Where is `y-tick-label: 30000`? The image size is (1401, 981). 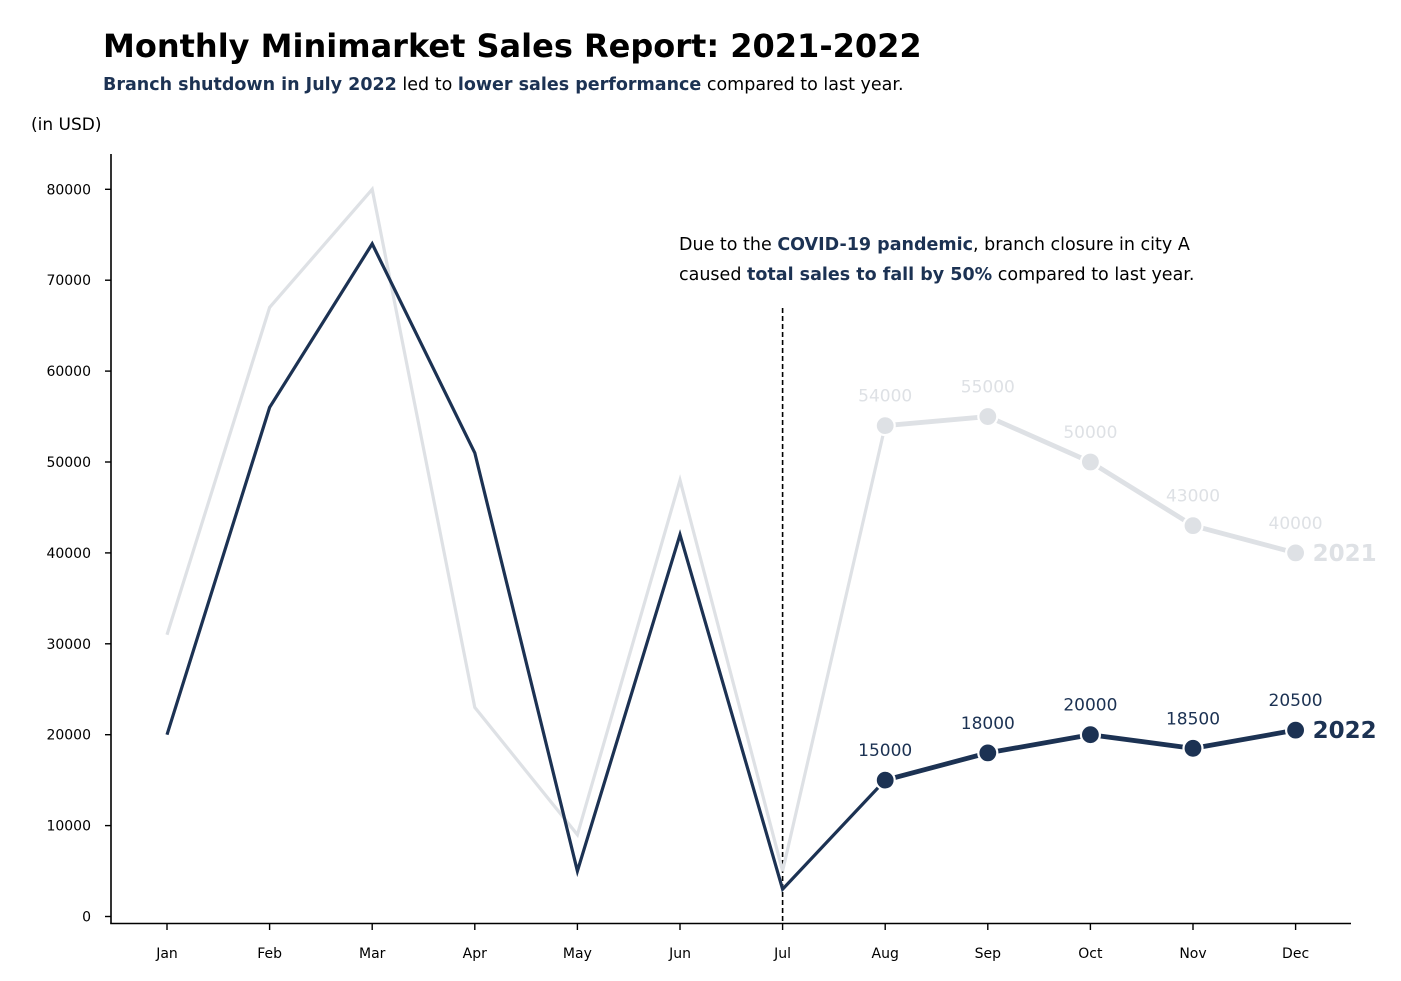 y-tick-label: 30000 is located at coordinates (68, 645).